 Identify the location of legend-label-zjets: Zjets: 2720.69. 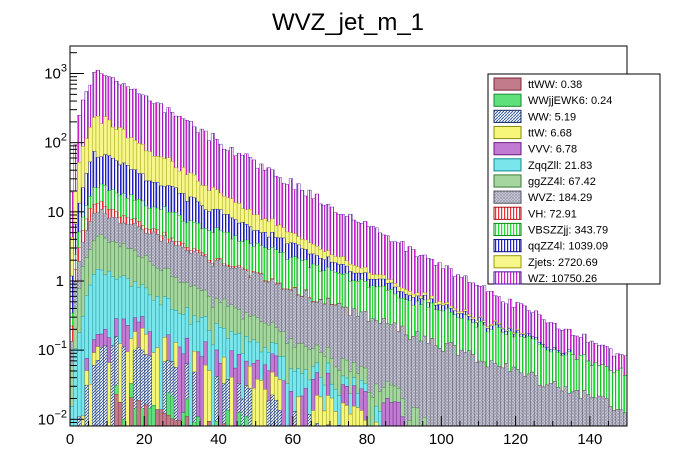
(563, 263).